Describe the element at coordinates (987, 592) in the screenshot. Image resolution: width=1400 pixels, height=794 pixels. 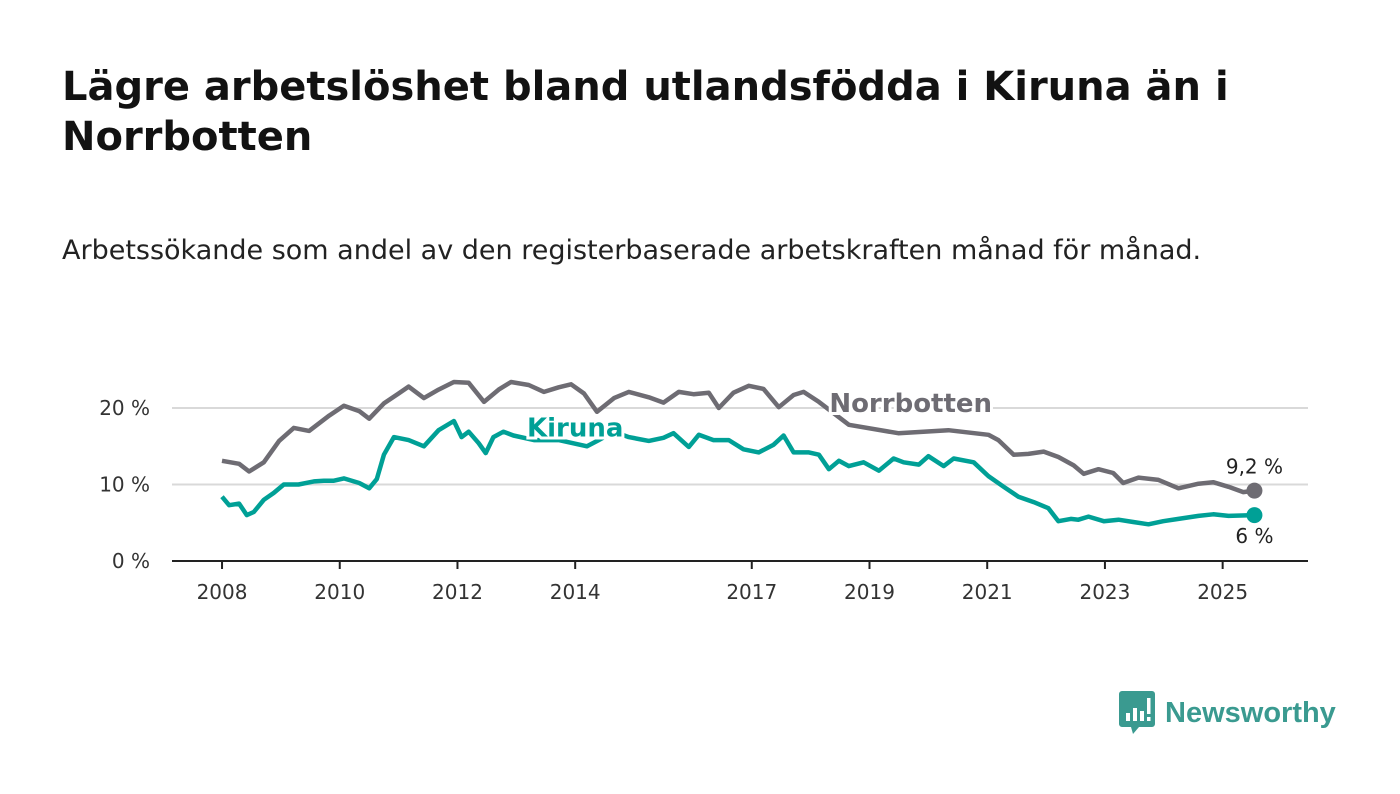
I see `x-tick-label: 2021` at that location.